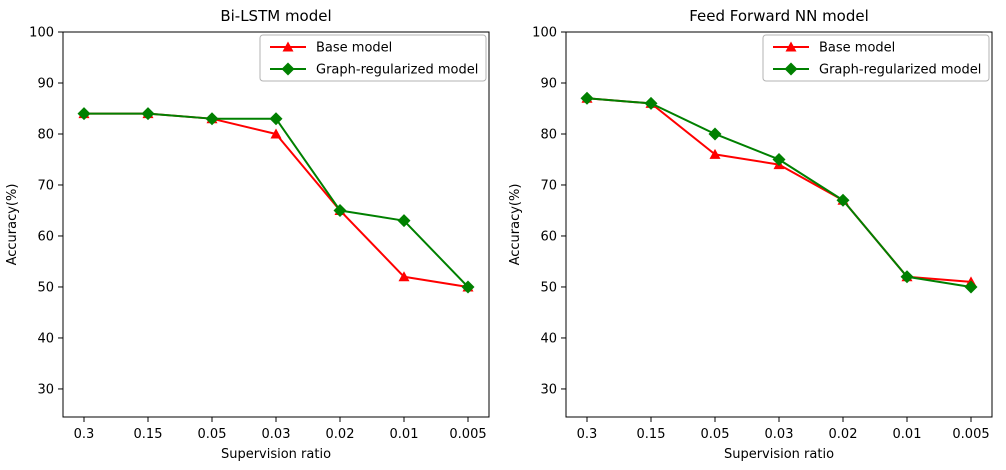 Image resolution: width=1006 pixels, height=470 pixels. What do you see at coordinates (779, 16) in the screenshot?
I see `chart-title: Feed Forward NN model` at bounding box center [779, 16].